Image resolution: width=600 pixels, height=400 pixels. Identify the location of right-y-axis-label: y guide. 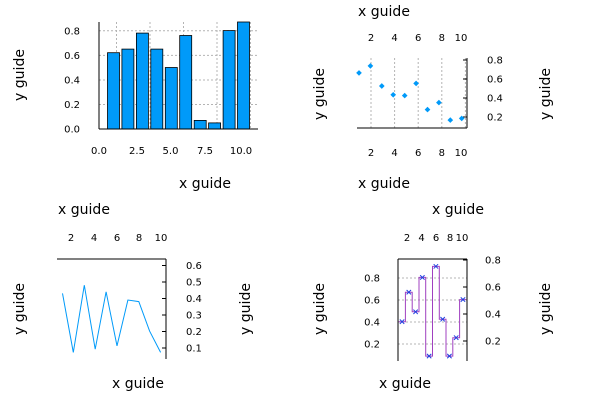
(246, 309).